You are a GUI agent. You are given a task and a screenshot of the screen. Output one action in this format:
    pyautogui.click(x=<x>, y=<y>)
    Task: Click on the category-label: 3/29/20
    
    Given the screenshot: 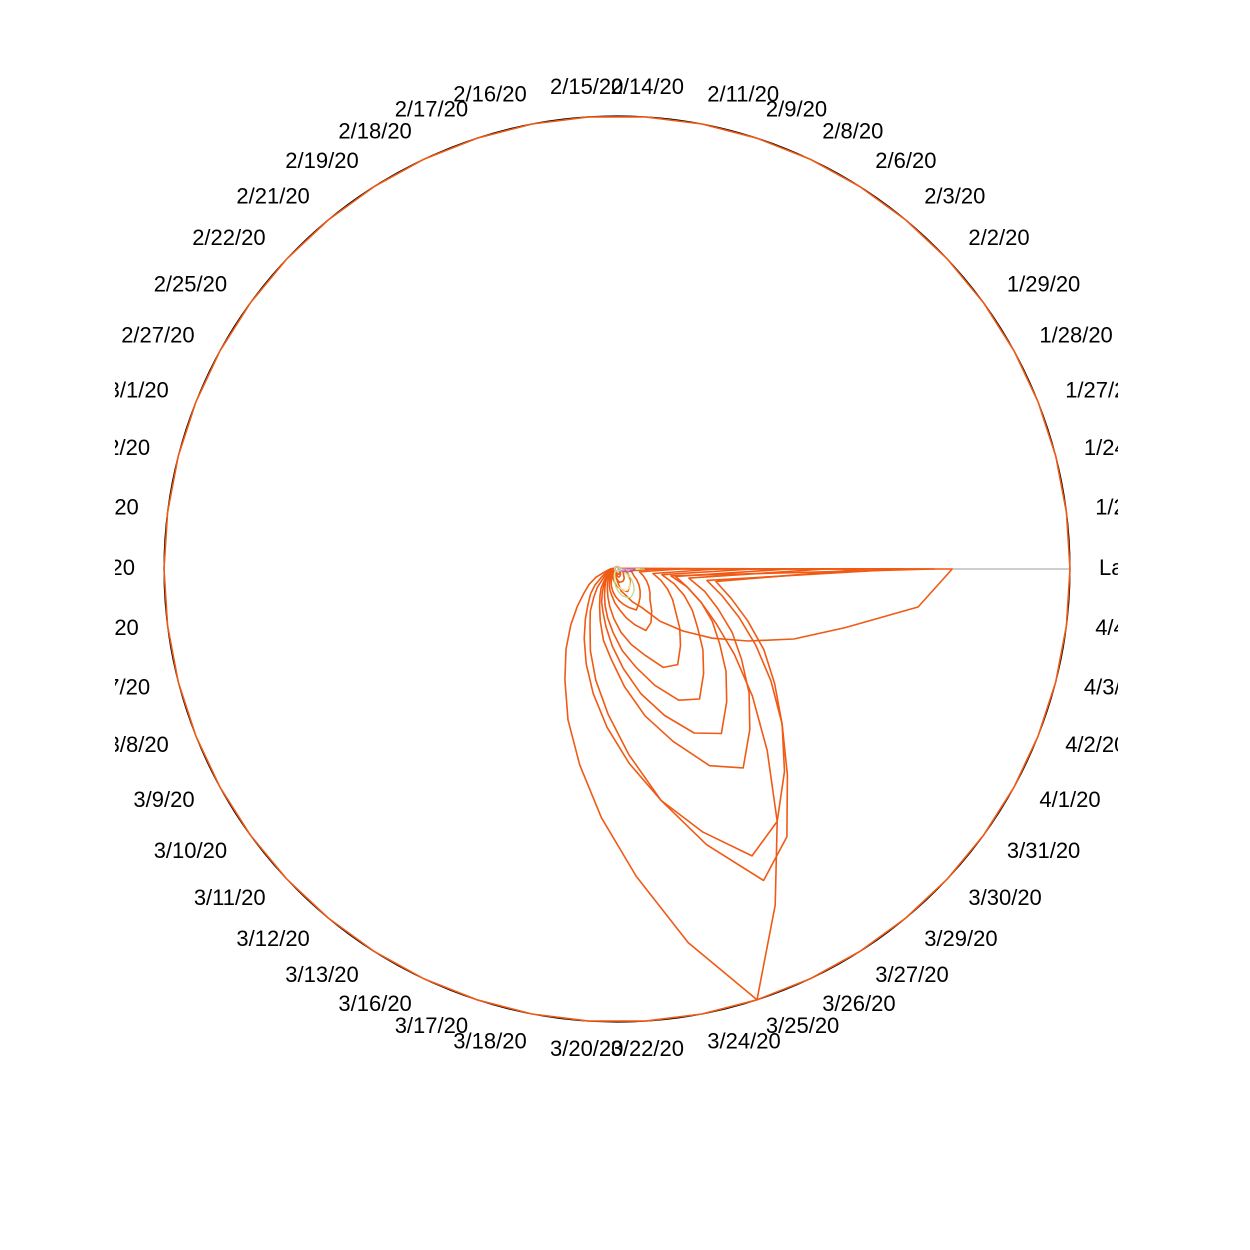 What is the action you would take?
    pyautogui.click(x=960, y=938)
    